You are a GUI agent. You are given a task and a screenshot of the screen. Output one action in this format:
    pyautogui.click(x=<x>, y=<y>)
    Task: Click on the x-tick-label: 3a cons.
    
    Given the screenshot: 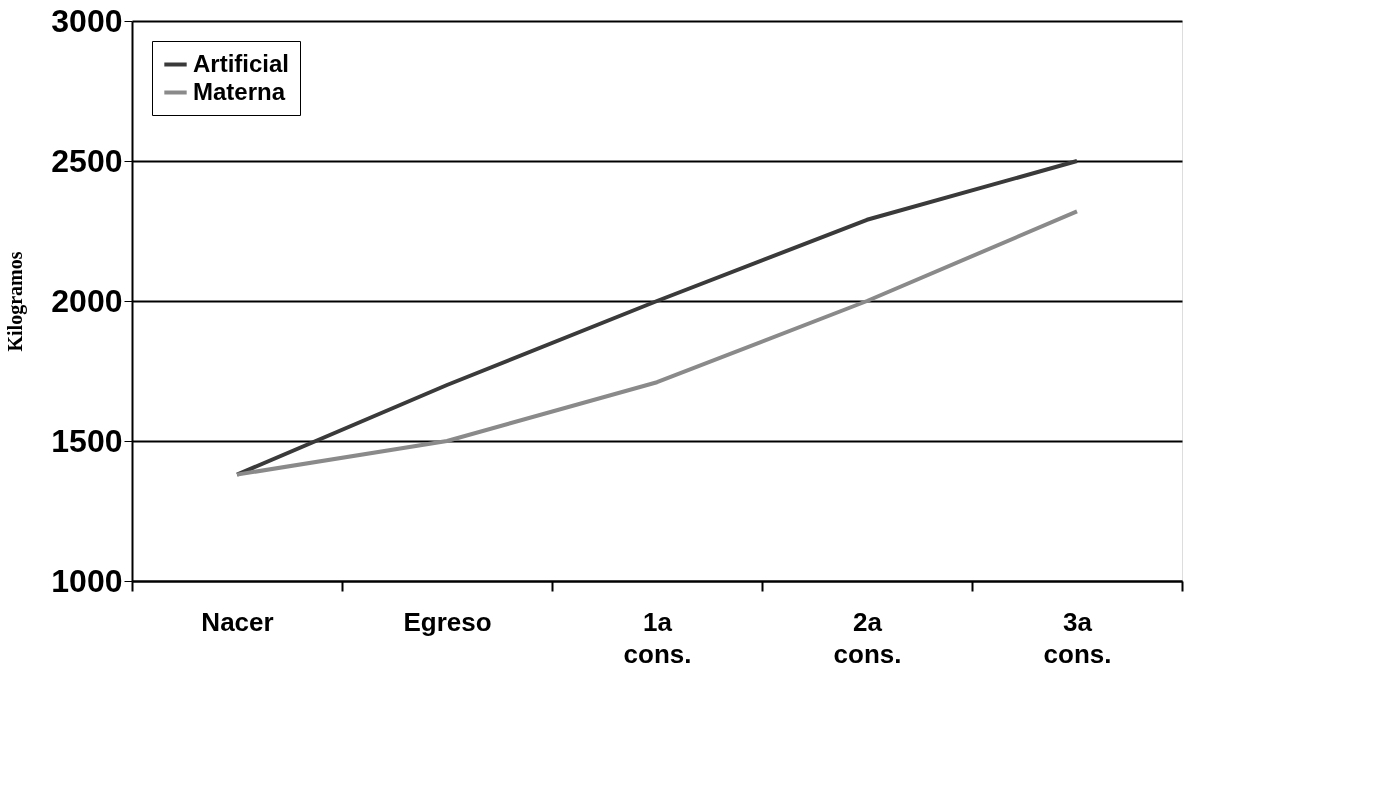 What is the action you would take?
    pyautogui.click(x=1077, y=637)
    